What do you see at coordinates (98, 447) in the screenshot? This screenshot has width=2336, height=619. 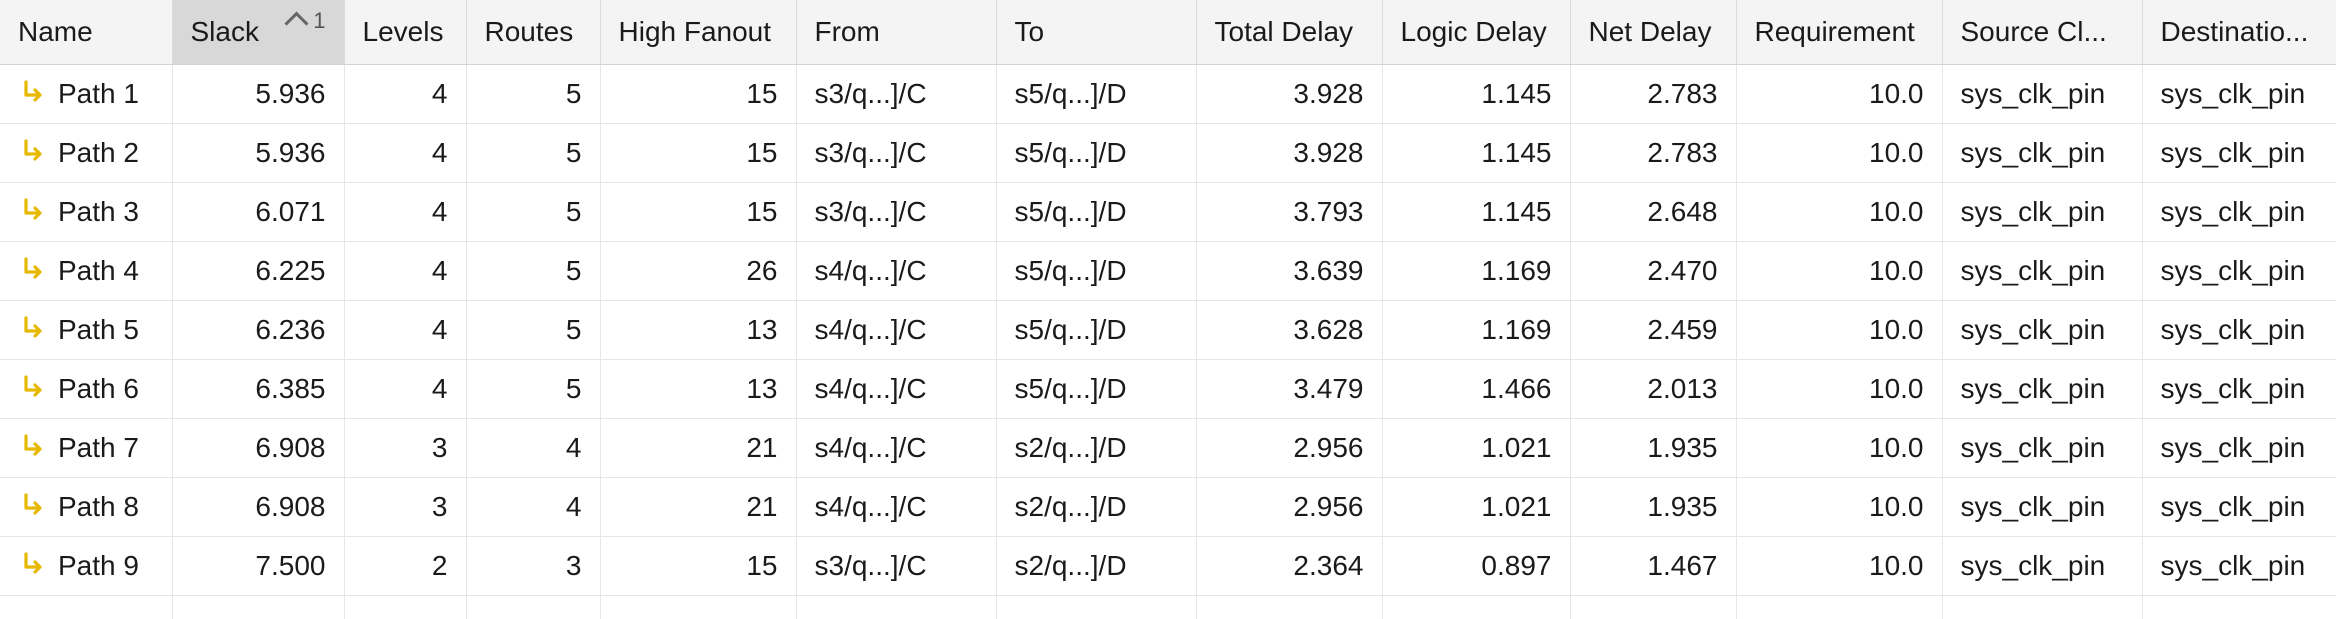 I see `path-name: Path 7` at bounding box center [98, 447].